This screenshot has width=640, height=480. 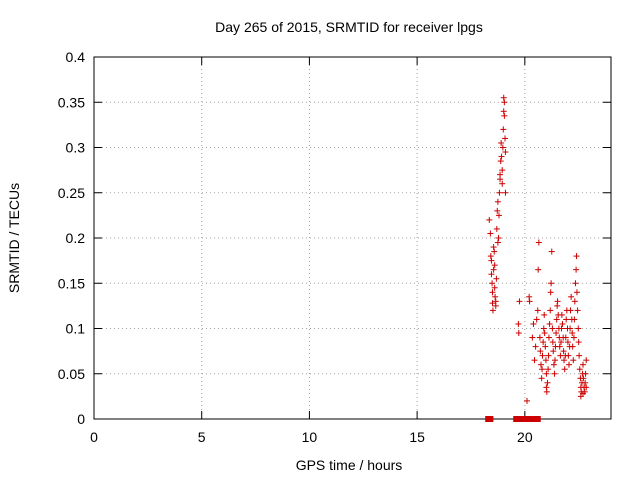 What do you see at coordinates (417, 437) in the screenshot?
I see `x-tick-label: 15` at bounding box center [417, 437].